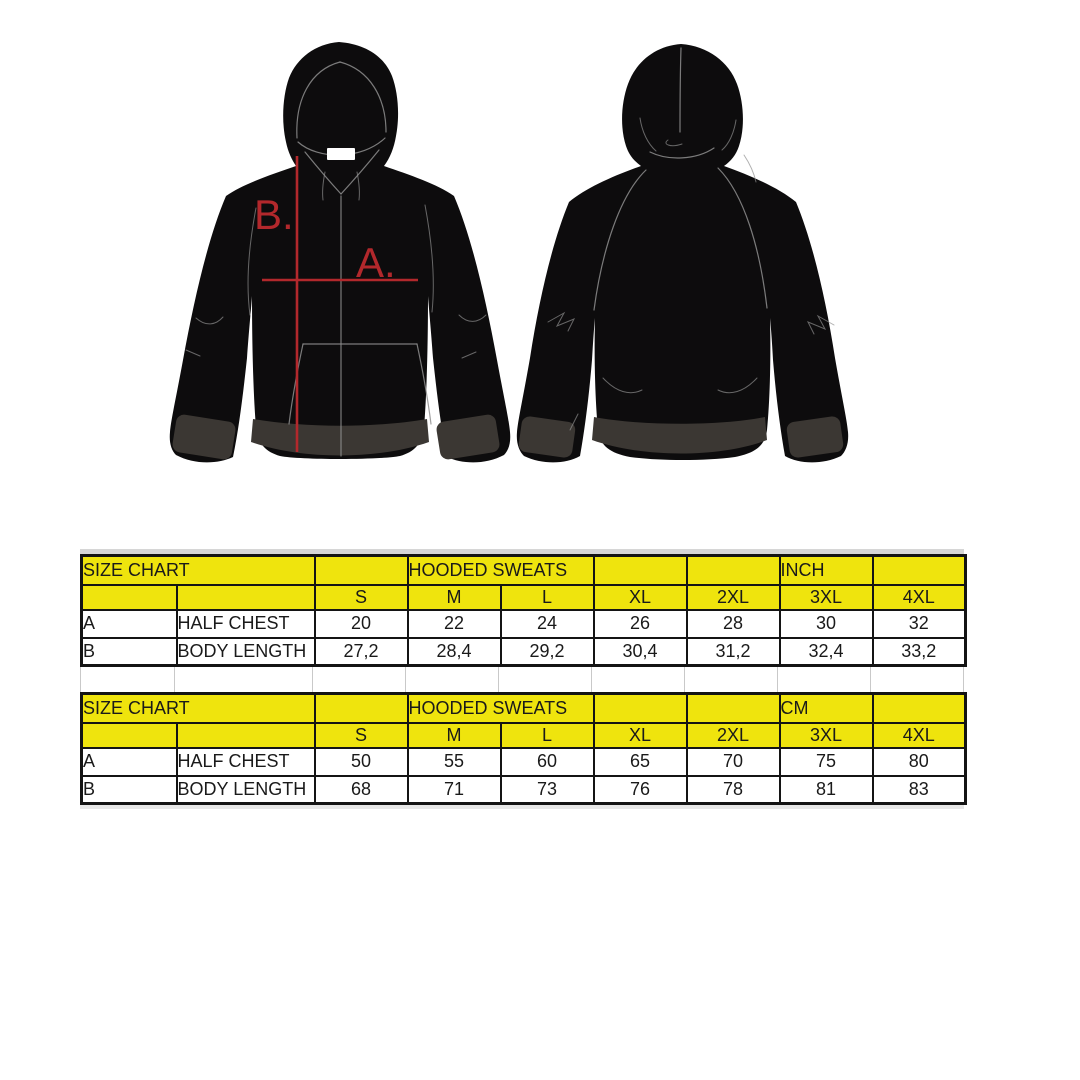 This screenshot has height=1080, width=1080. What do you see at coordinates (640, 623) in the screenshot?
I see `value-cell: 26` at bounding box center [640, 623].